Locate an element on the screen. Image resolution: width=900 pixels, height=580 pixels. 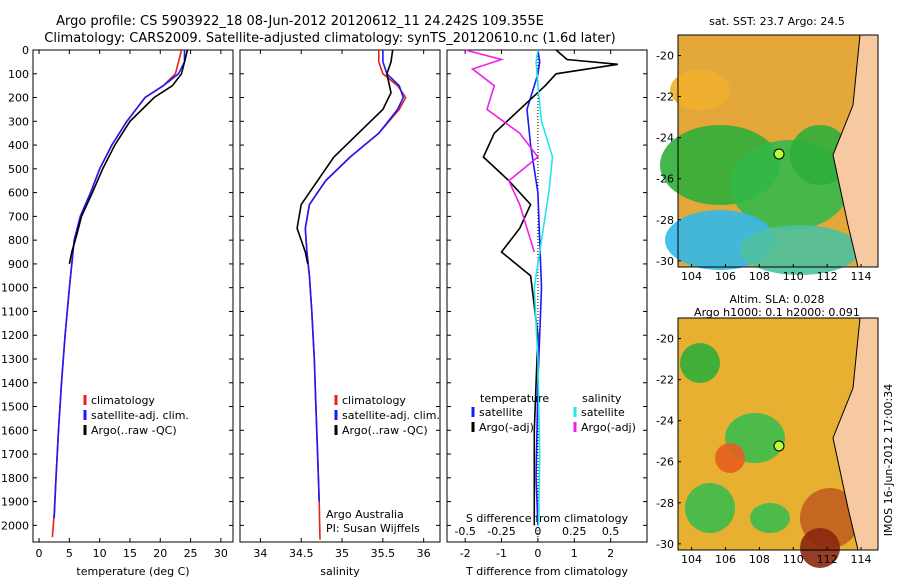
sst-xtick-label: 112 is located at coordinates (827, 276).